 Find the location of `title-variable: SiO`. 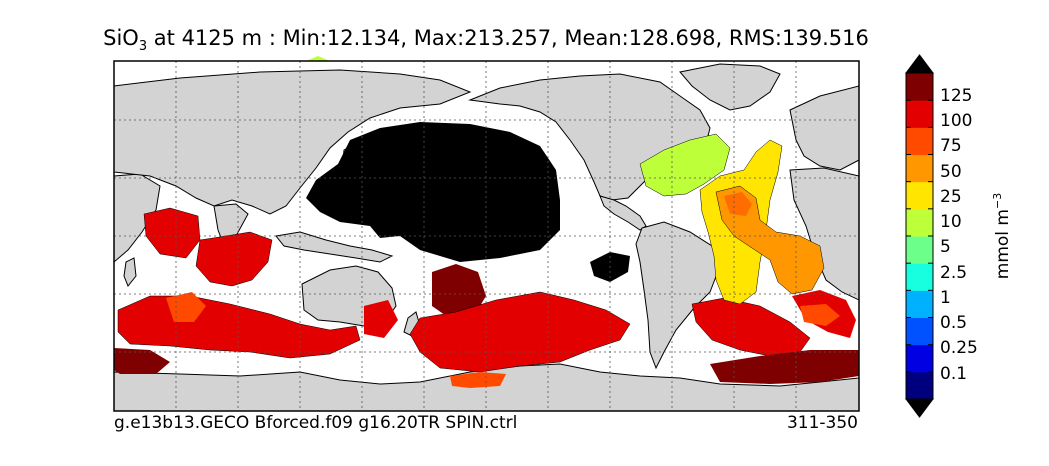

title-variable: SiO is located at coordinates (121, 38).